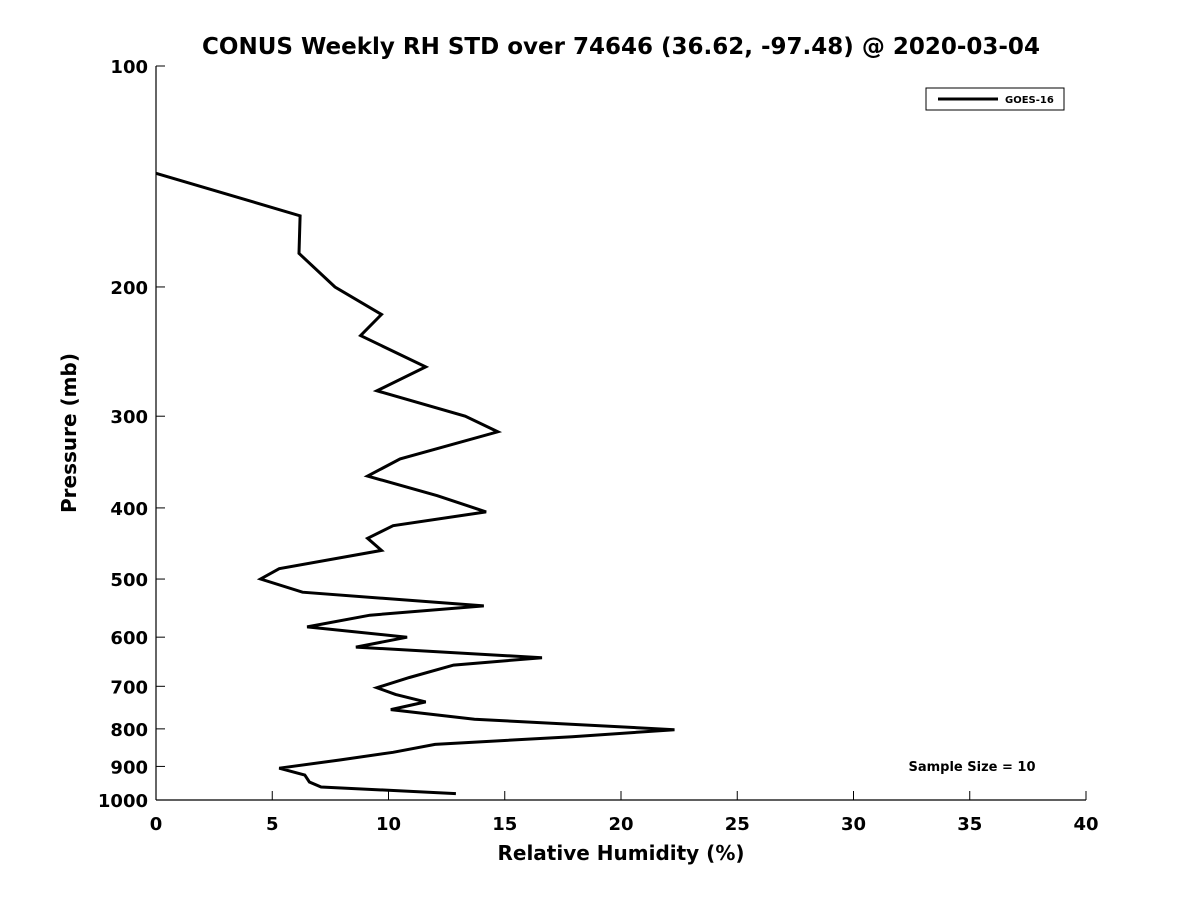 The width and height of the screenshot is (1200, 904). What do you see at coordinates (129, 687) in the screenshot?
I see `y-tick-label: 700` at bounding box center [129, 687].